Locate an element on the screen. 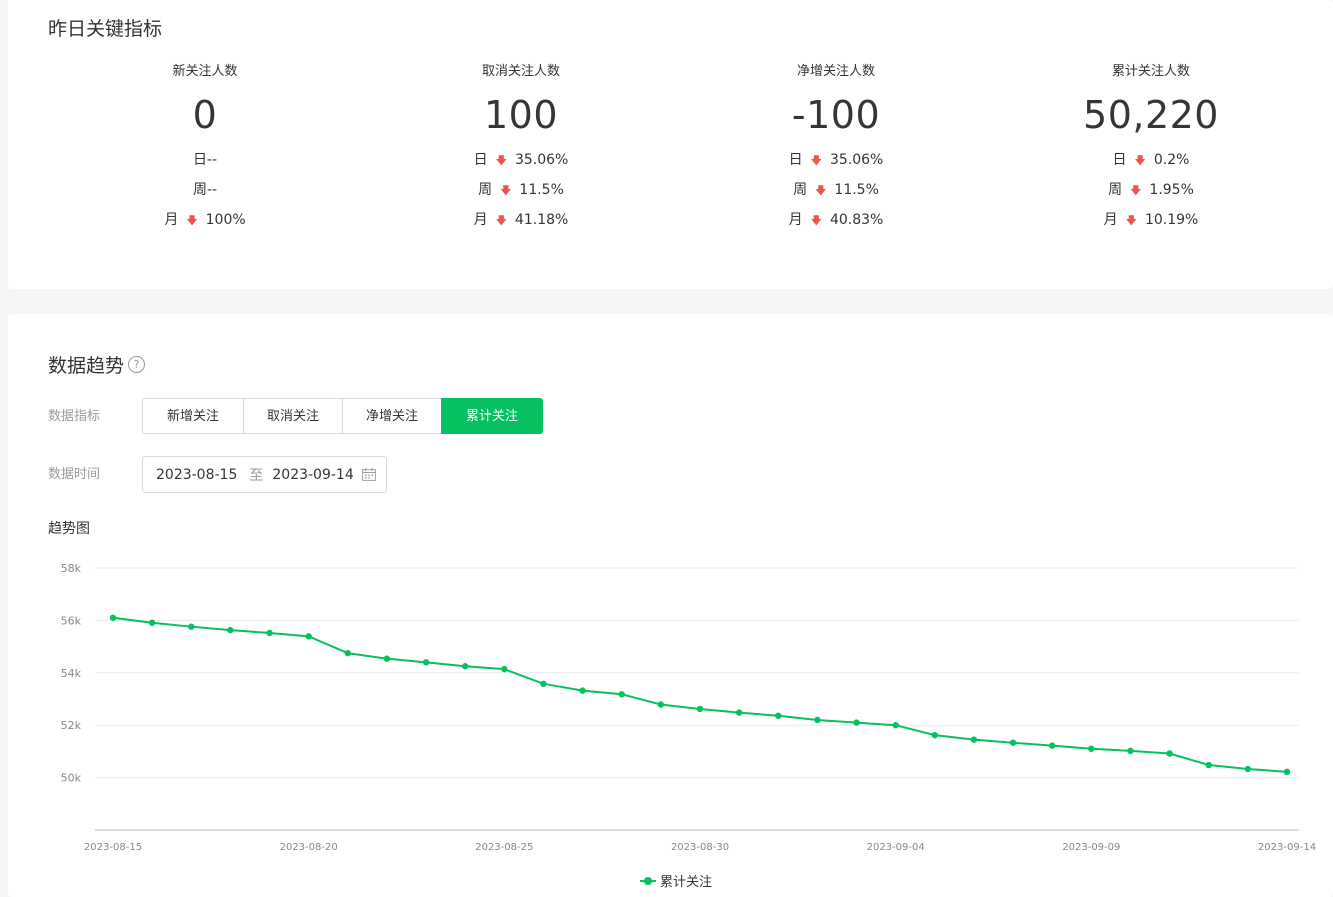 The height and width of the screenshot is (897, 1333). date-range-picker: 2023-08-15 至 2023-09-14 is located at coordinates (264, 474).